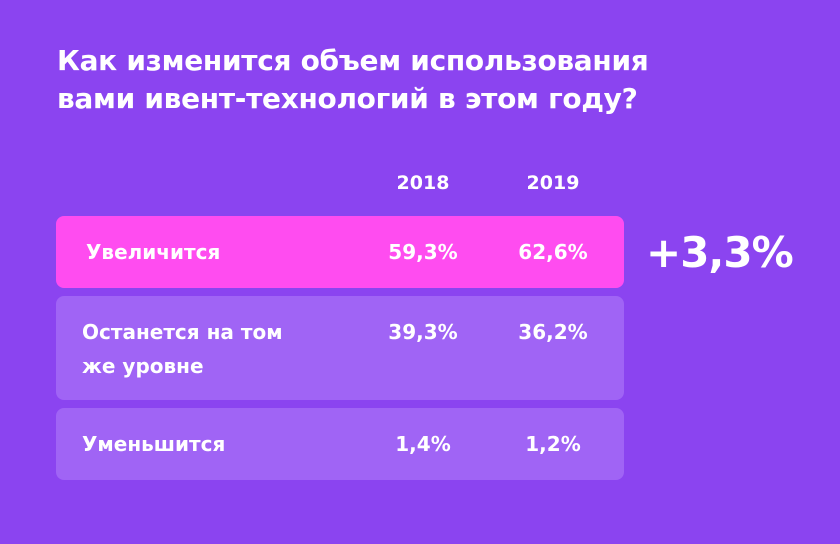 This screenshot has width=840, height=544. What do you see at coordinates (423, 183) in the screenshot?
I see `column-header-2018: 2018` at bounding box center [423, 183].